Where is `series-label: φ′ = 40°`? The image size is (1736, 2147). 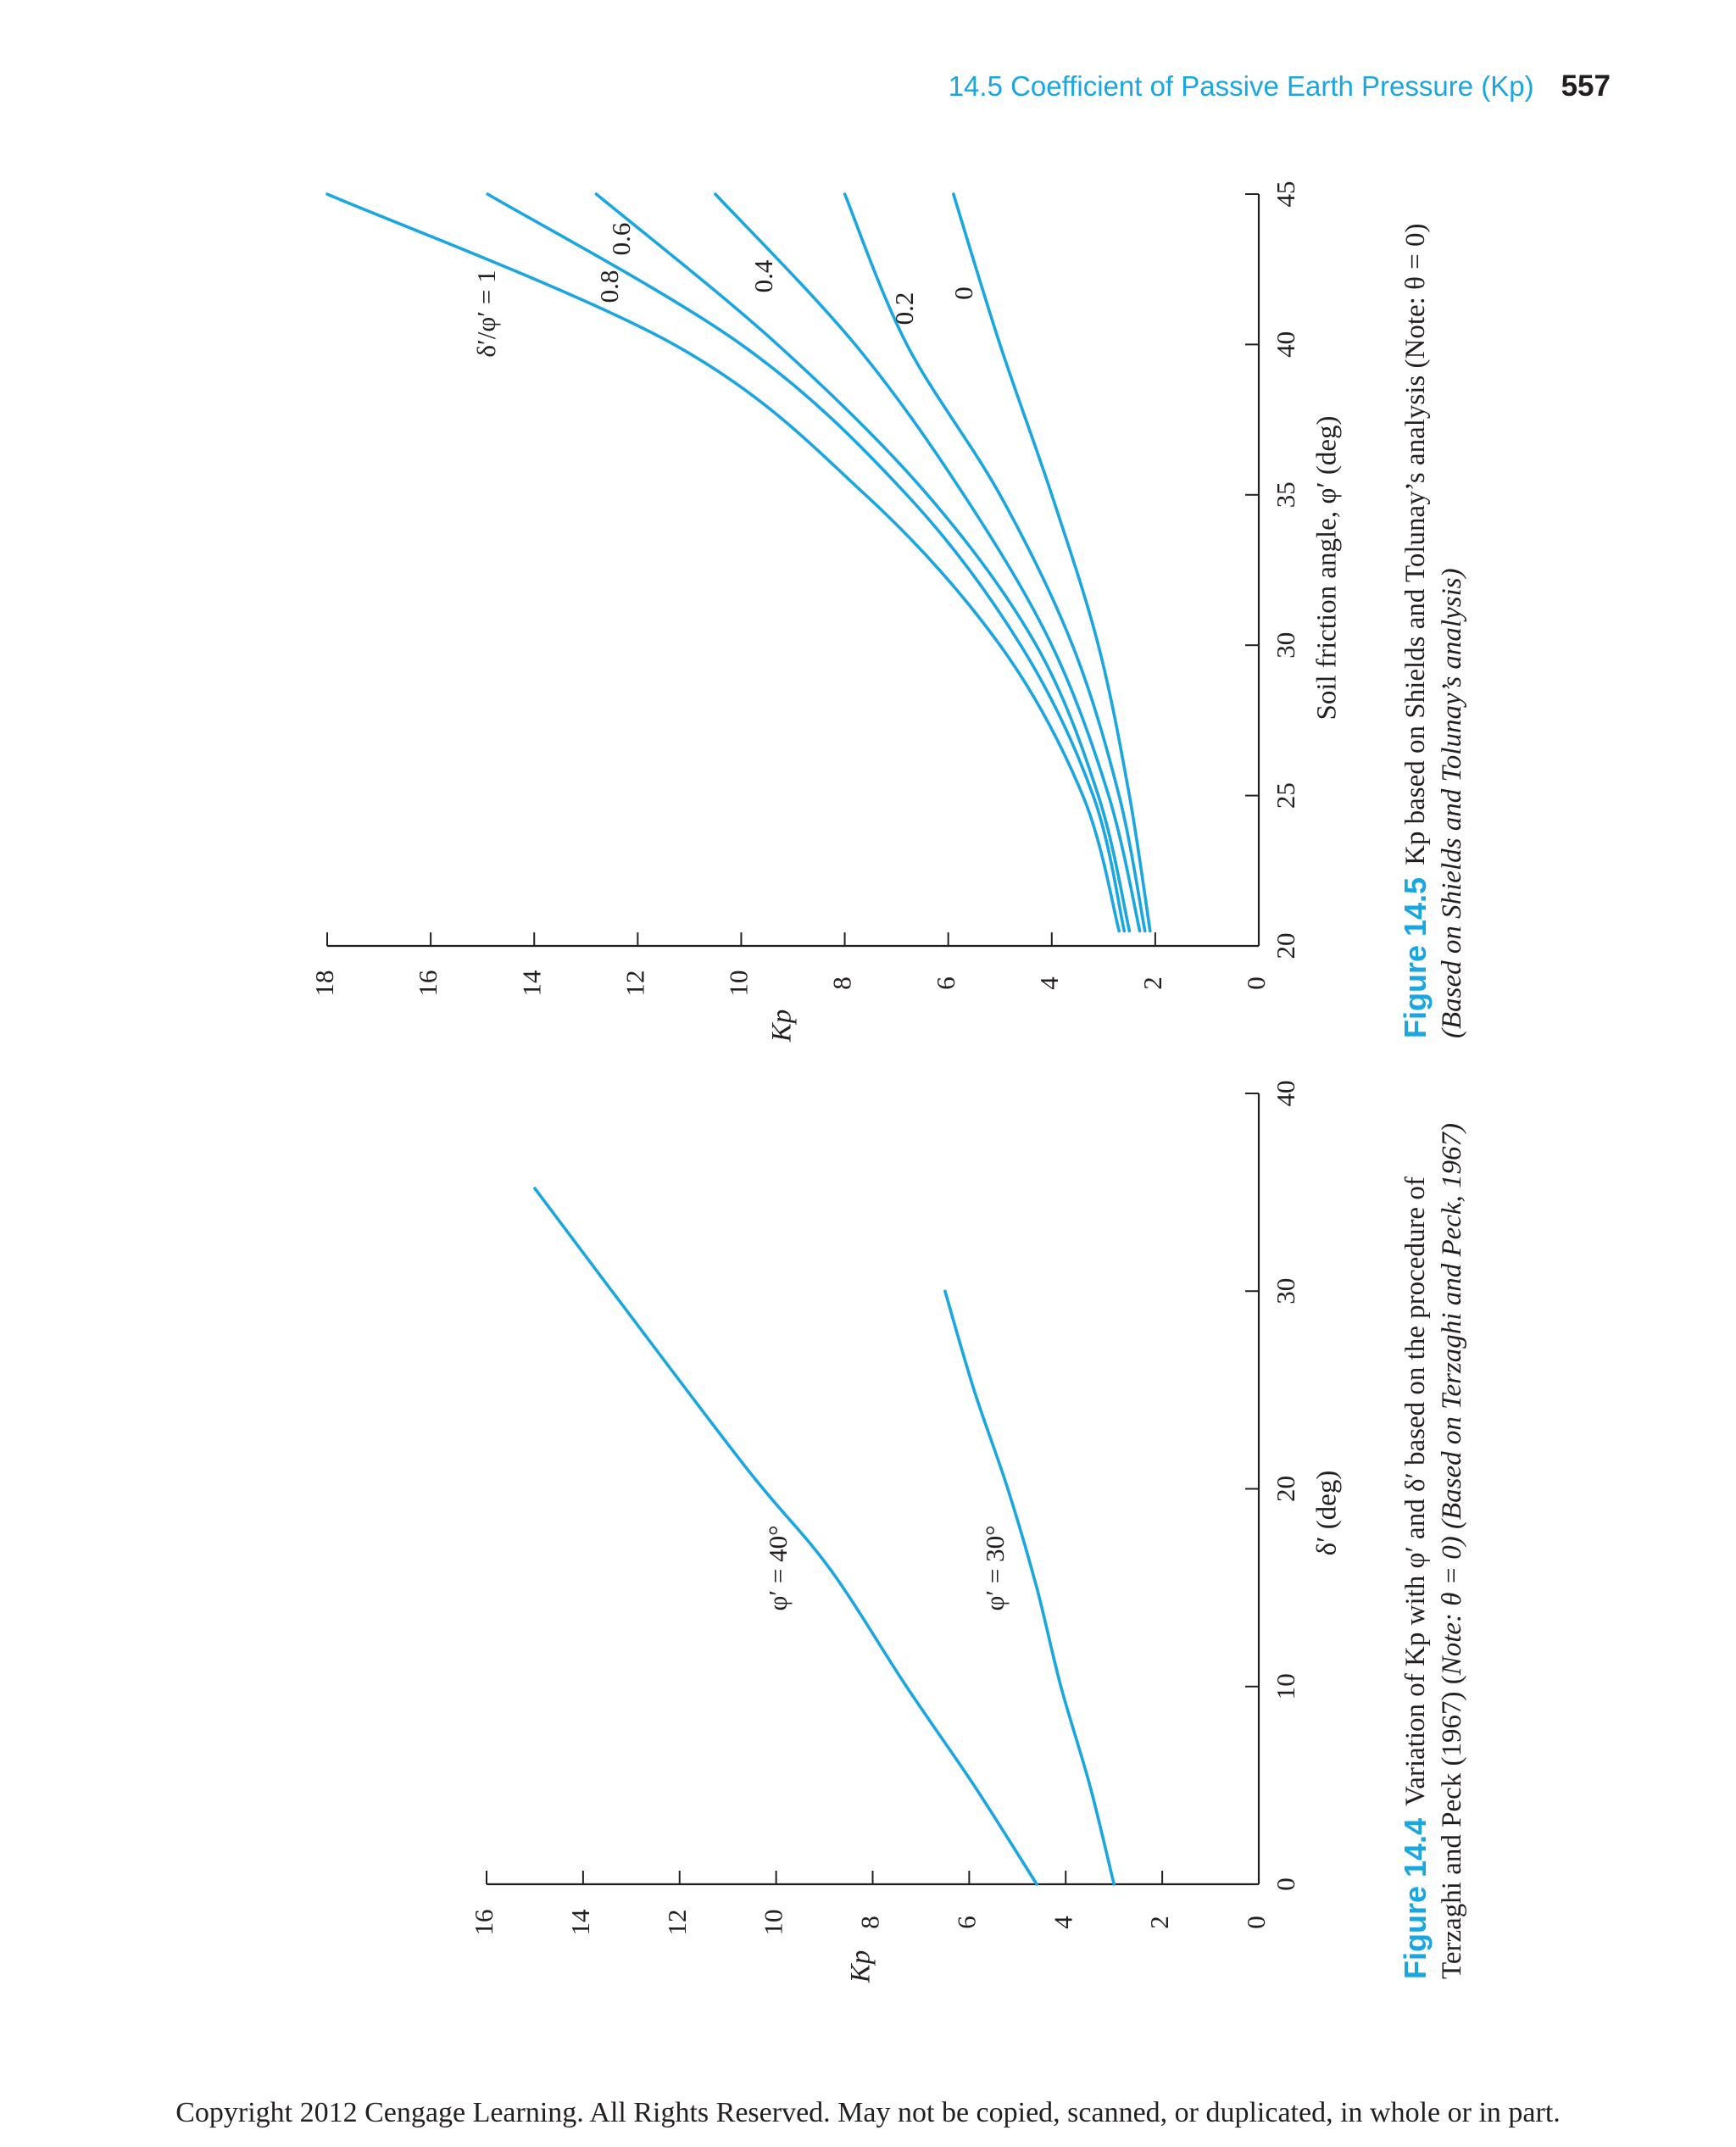 series-label: φ′ = 40° is located at coordinates (778, 1567).